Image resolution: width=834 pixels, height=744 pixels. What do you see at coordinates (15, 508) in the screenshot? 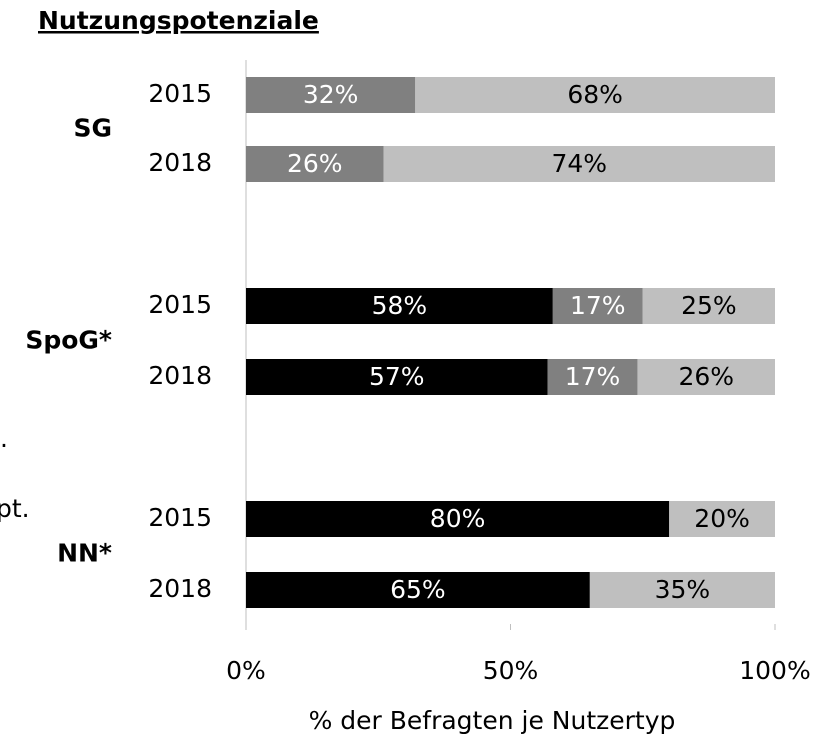
I see `annotation: pt.` at bounding box center [15, 508].